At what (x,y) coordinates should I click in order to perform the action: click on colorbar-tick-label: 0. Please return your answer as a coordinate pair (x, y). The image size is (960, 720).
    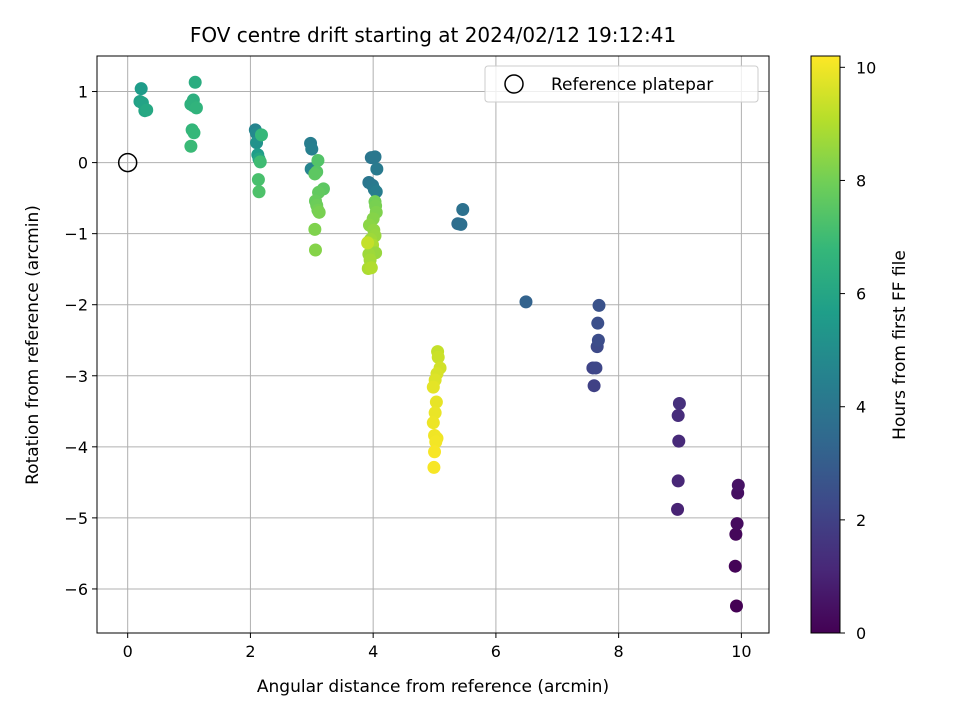
    Looking at the image, I should click on (861, 633).